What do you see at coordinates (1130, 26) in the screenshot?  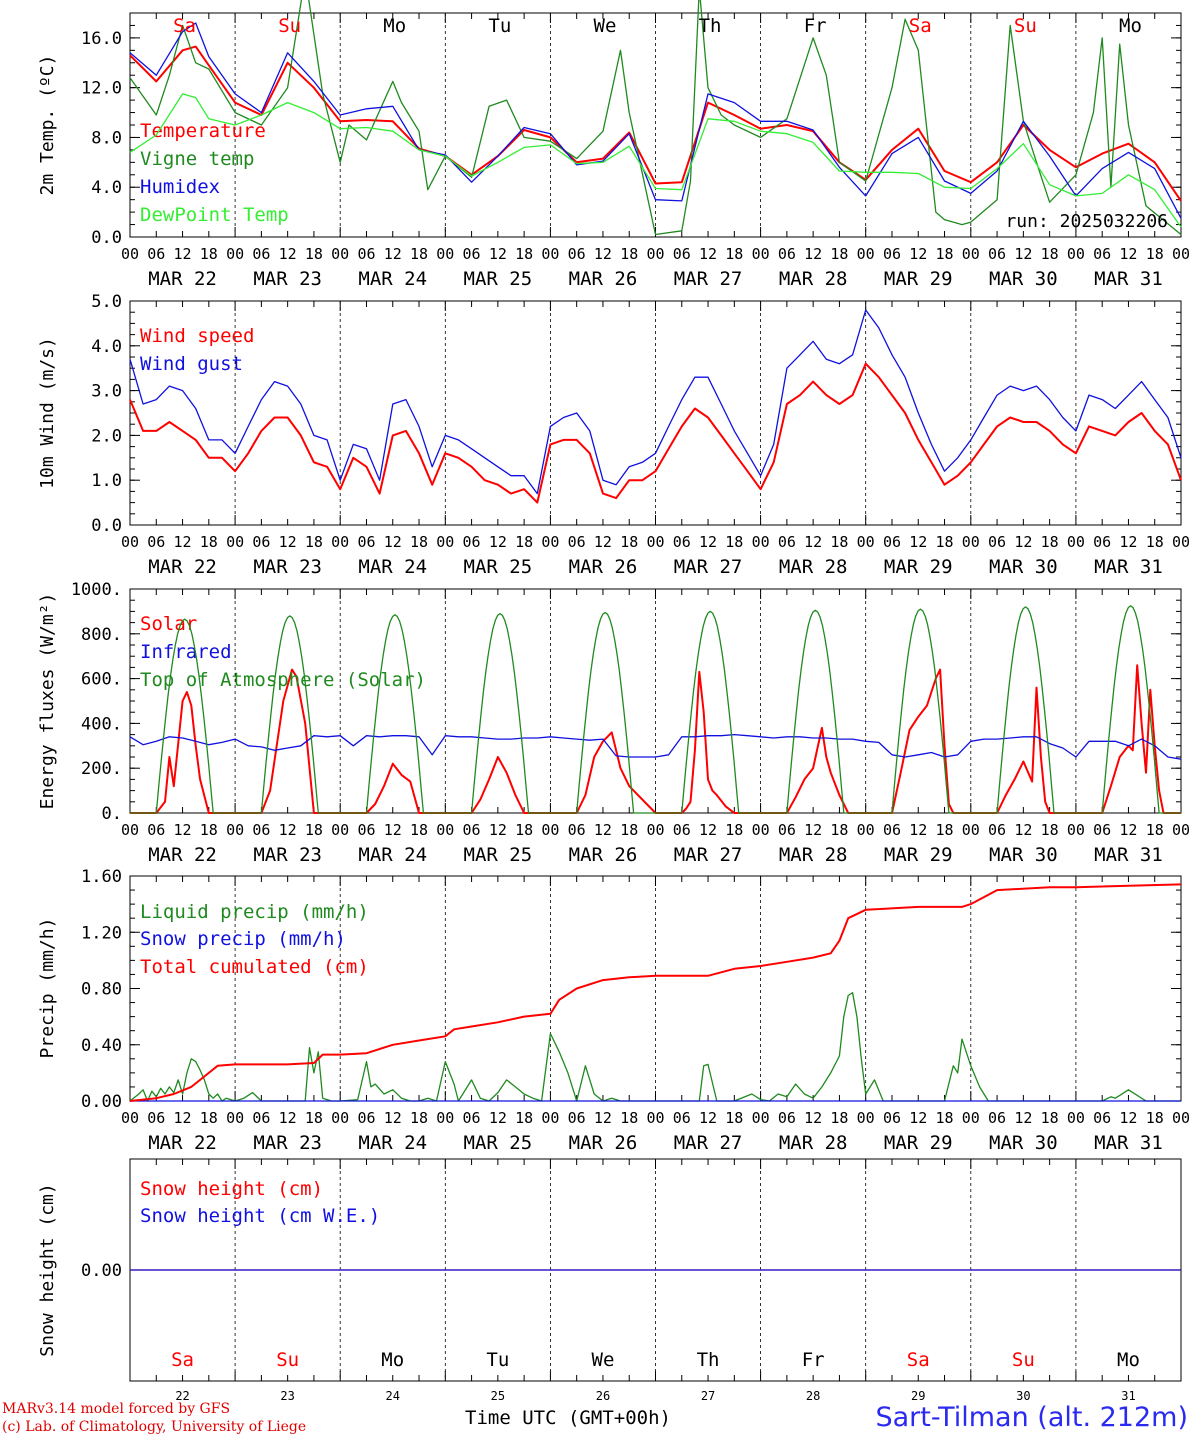 I see `weekday-label-top: Mo` at bounding box center [1130, 26].